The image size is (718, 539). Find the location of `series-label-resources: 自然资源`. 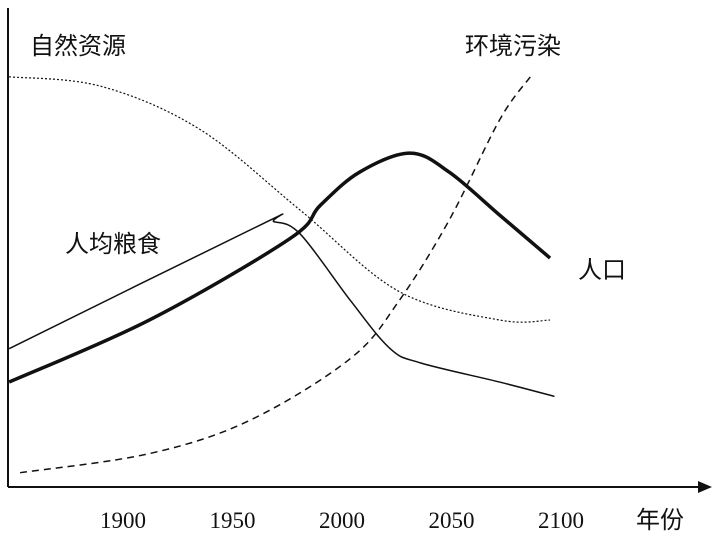

series-label-resources: 自然资源 is located at coordinates (78, 46).